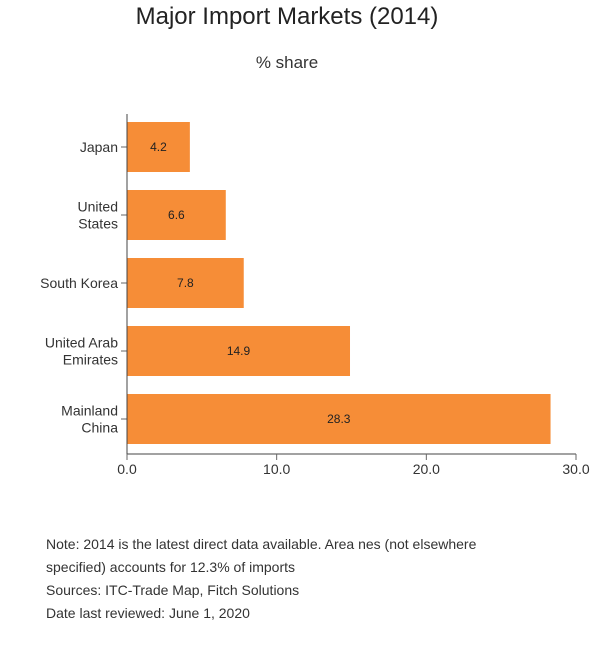 The width and height of the screenshot is (614, 647). Describe the element at coordinates (287, 16) in the screenshot. I see `chart-title: Major Import Markets (2014)` at that location.